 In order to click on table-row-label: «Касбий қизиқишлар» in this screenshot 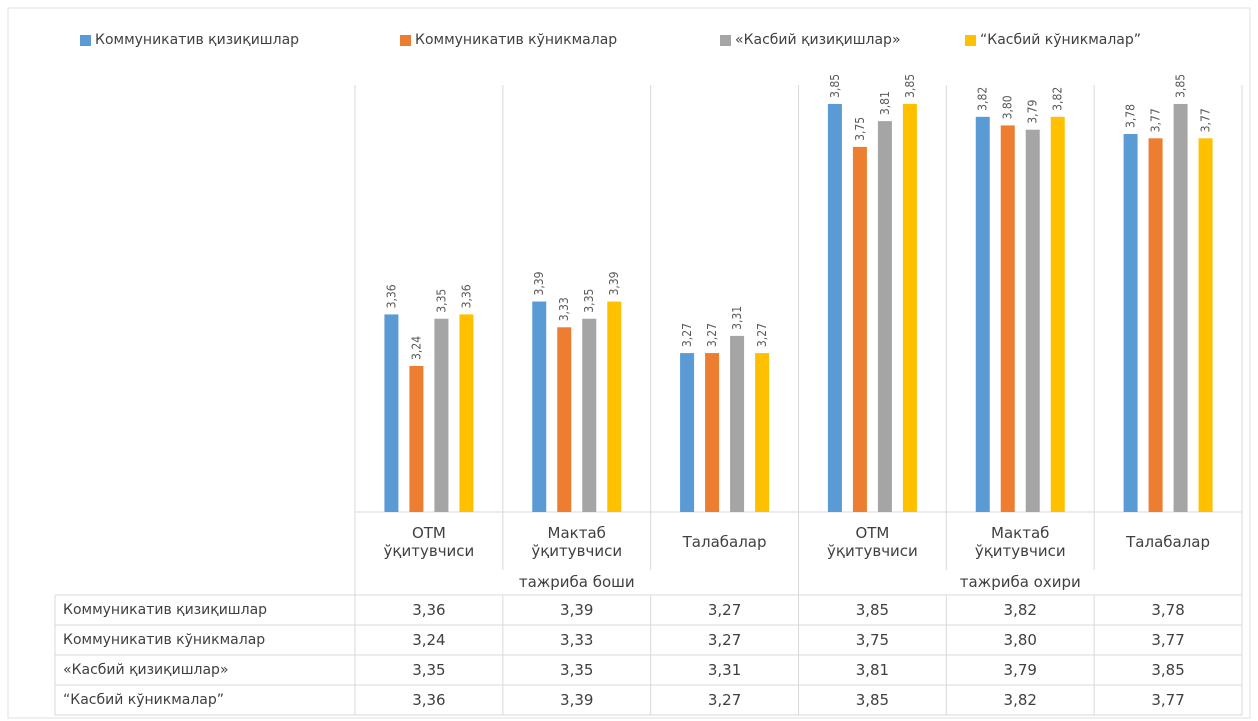, I will do `click(146, 670)`.